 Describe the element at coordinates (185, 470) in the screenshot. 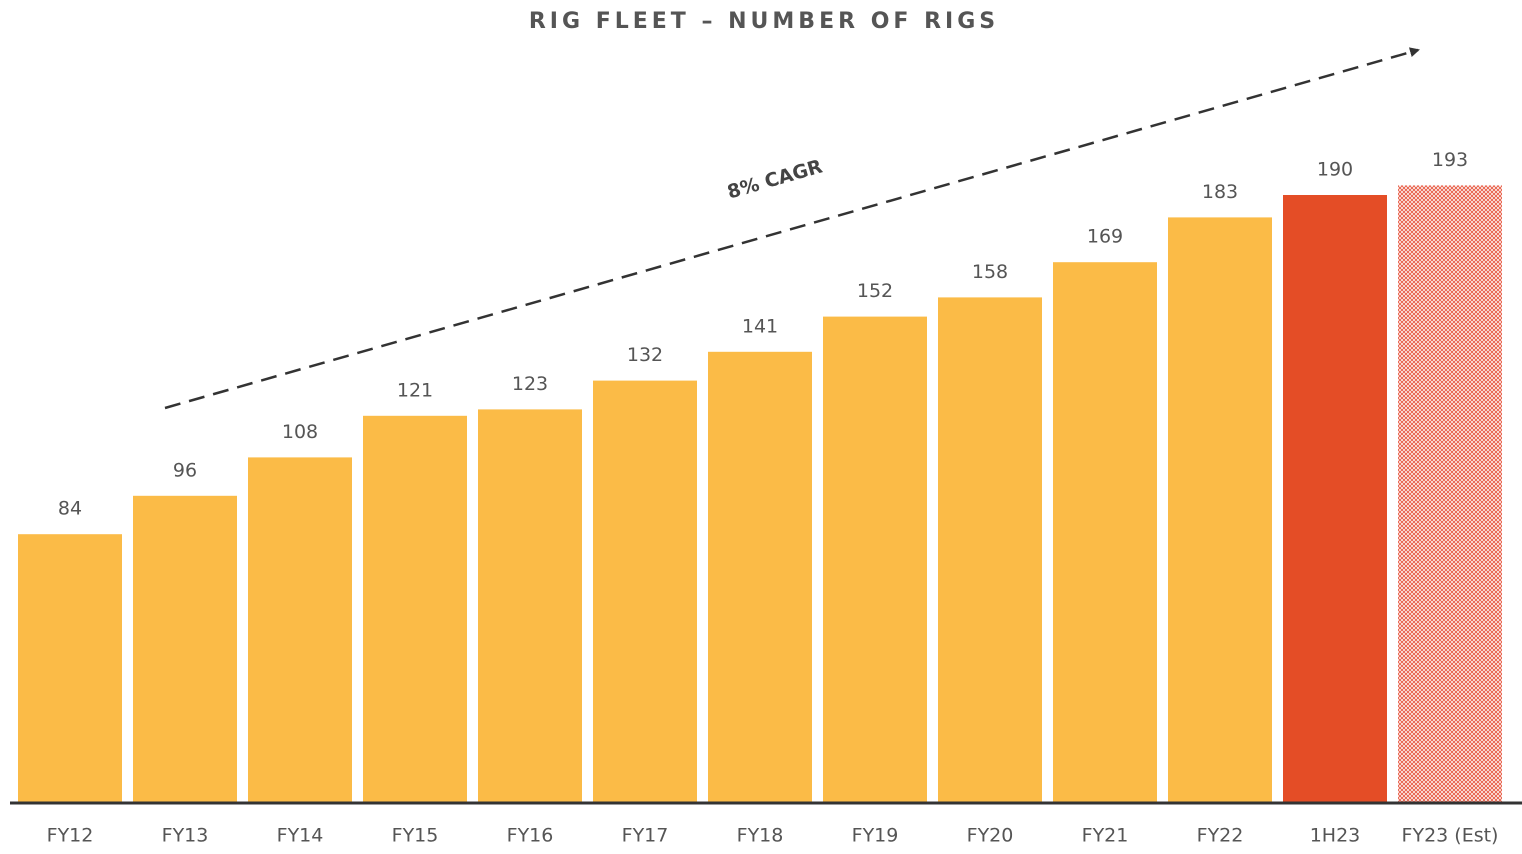

I see `value-label: 96` at that location.